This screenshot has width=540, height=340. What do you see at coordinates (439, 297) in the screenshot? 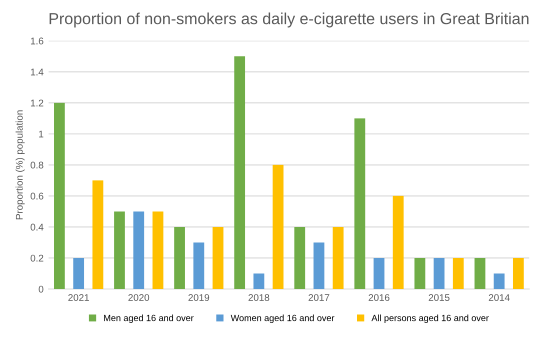
I see `x-tick-label: 2015` at bounding box center [439, 297].